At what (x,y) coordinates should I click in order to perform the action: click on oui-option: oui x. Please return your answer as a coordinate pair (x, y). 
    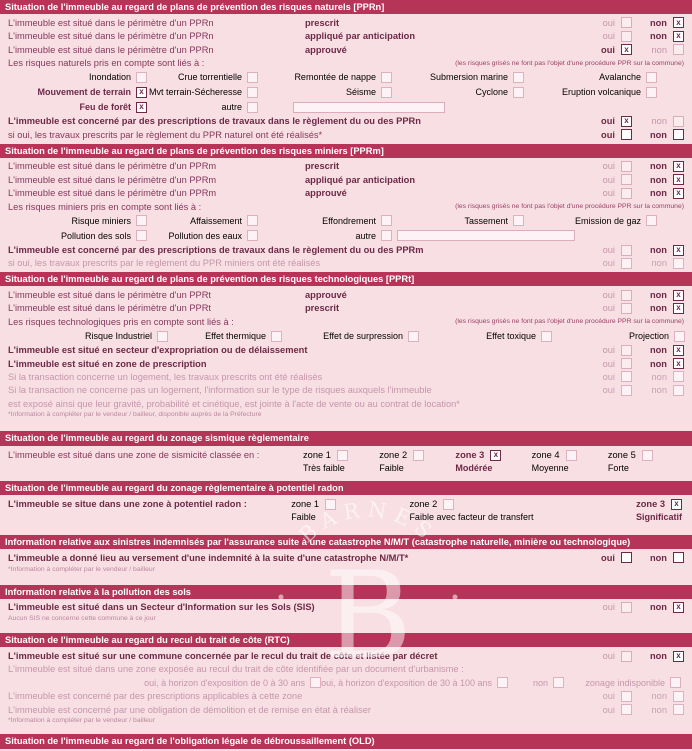
    Looking at the image, I should click on (606, 50).